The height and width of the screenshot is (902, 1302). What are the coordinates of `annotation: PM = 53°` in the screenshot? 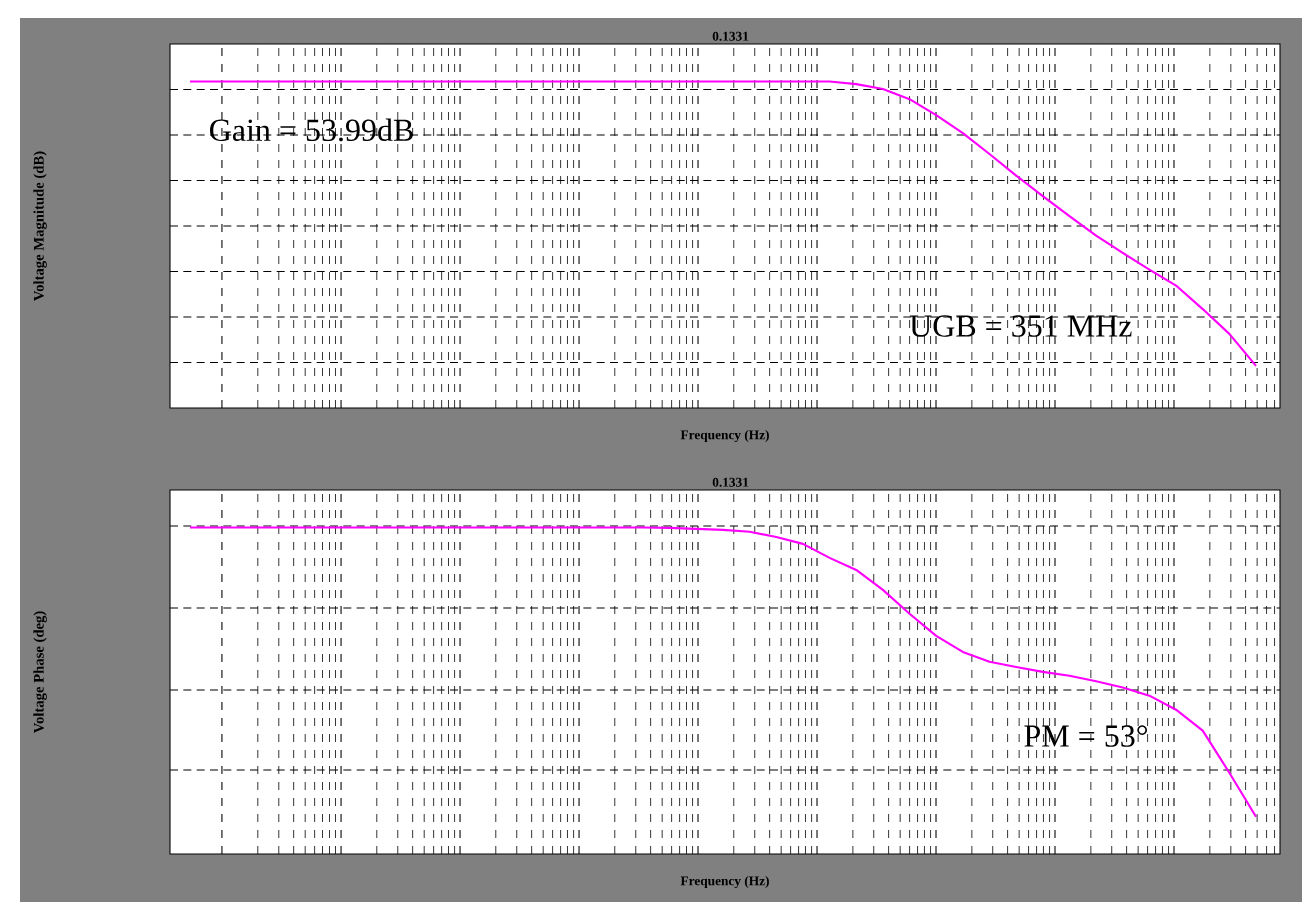 It's located at (1085, 736).